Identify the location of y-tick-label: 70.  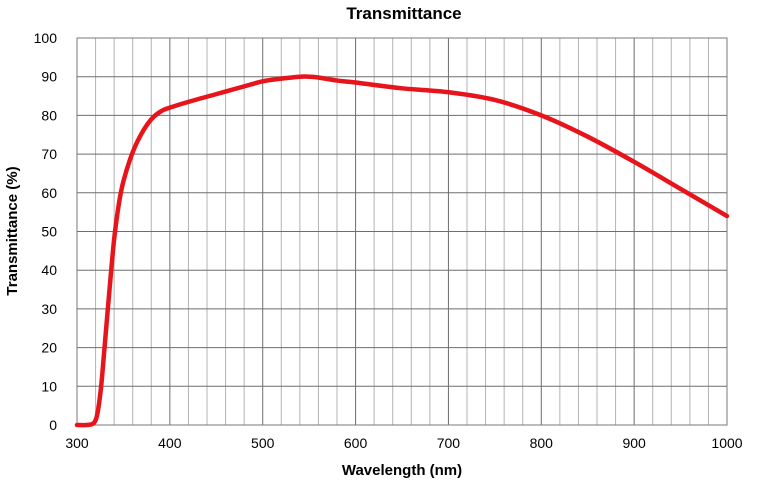
(49, 154).